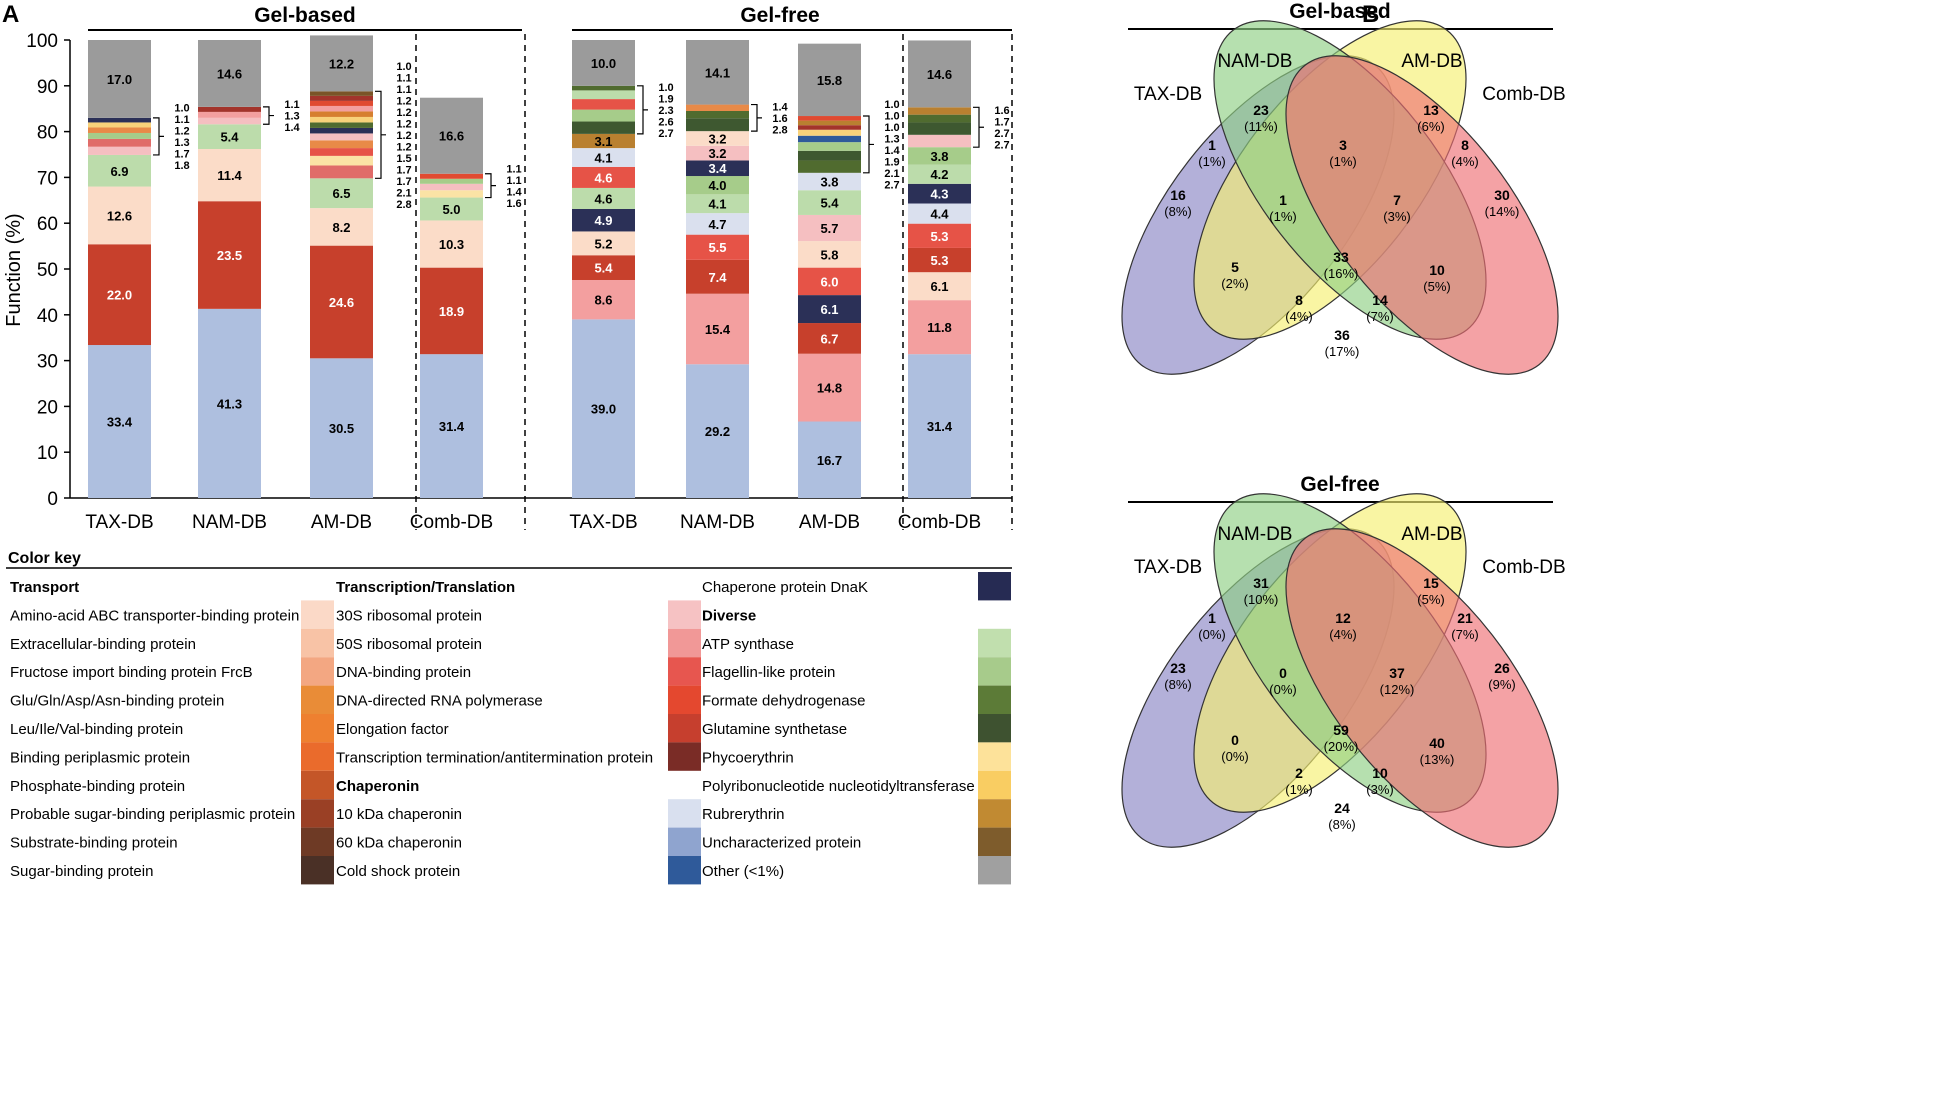  What do you see at coordinates (829, 460) in the screenshot?
I see `data-label: 16.7` at bounding box center [829, 460].